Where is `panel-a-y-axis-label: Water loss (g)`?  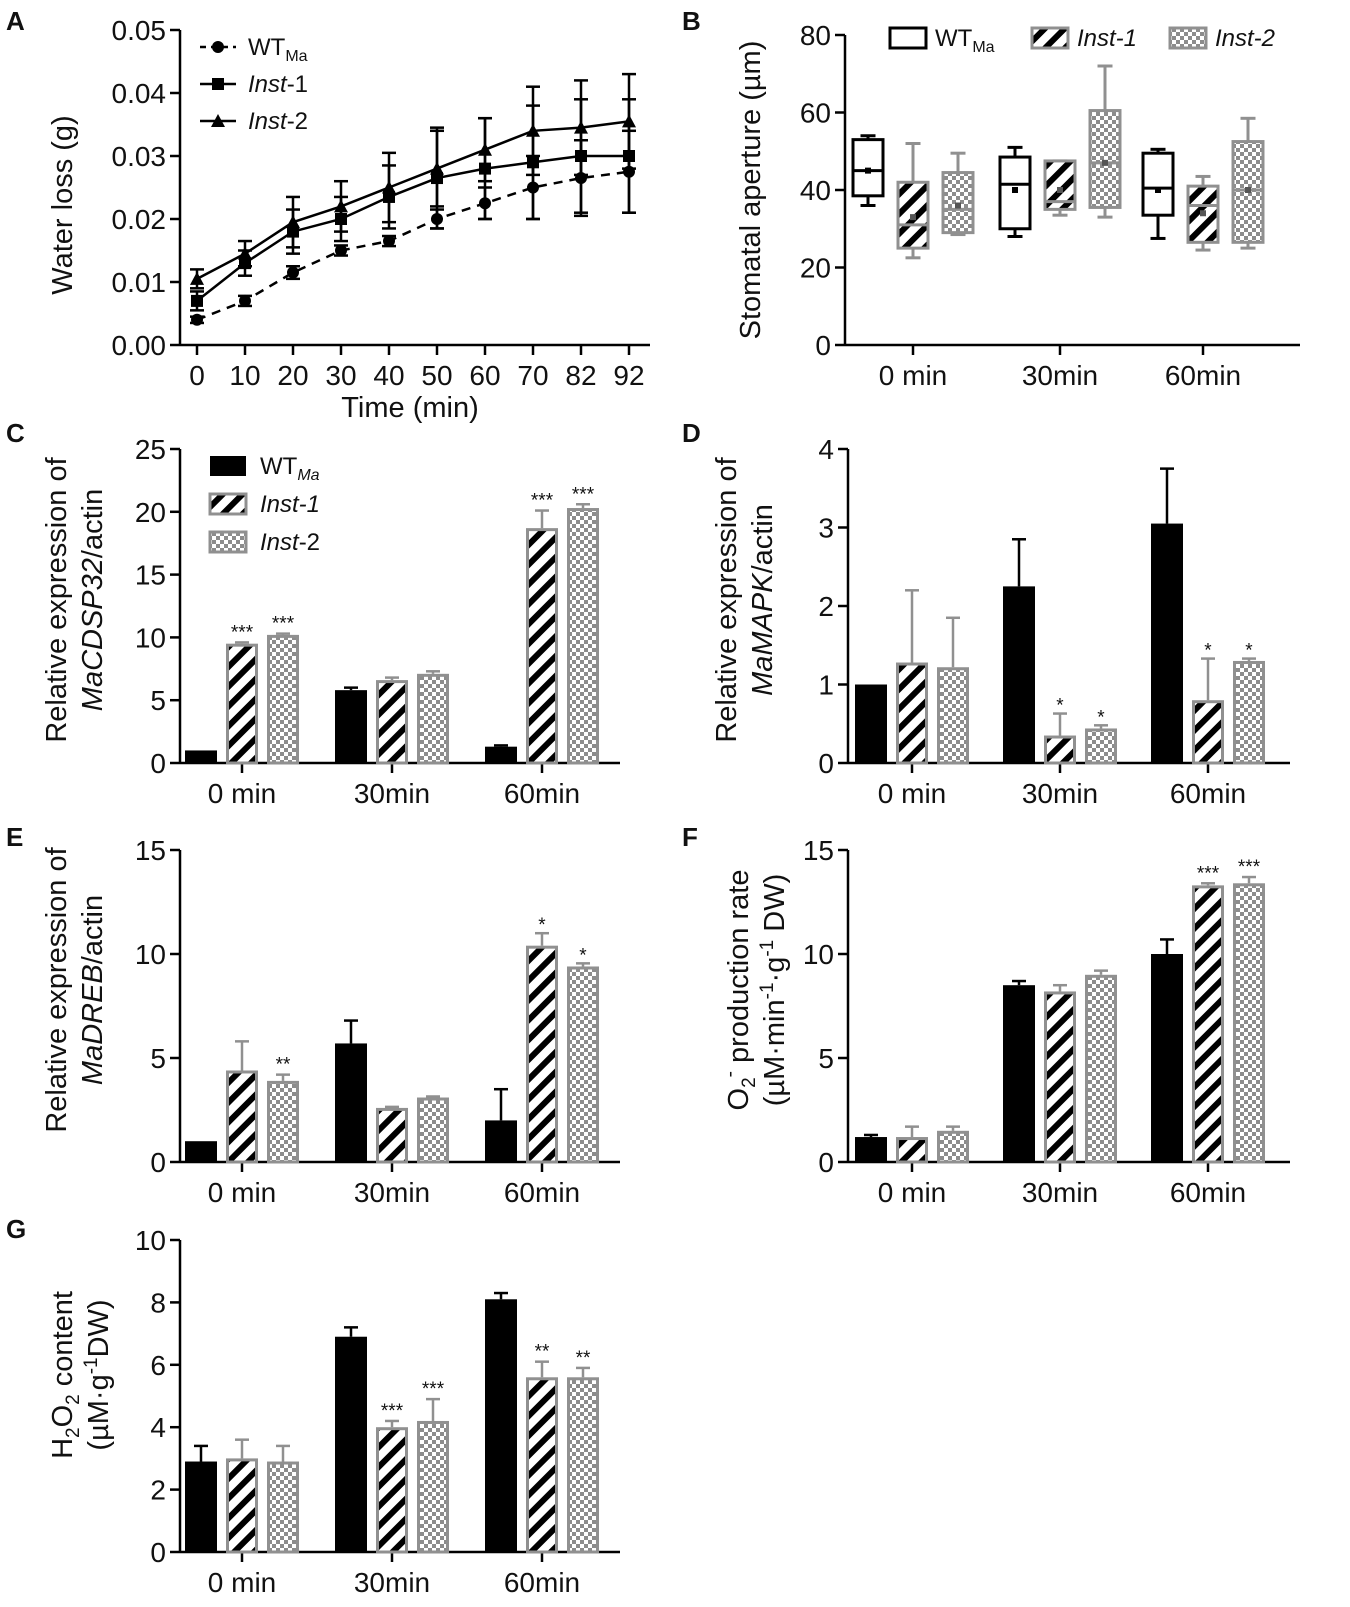 panel-a-y-axis-label: Water loss (g) is located at coordinates (63, 204).